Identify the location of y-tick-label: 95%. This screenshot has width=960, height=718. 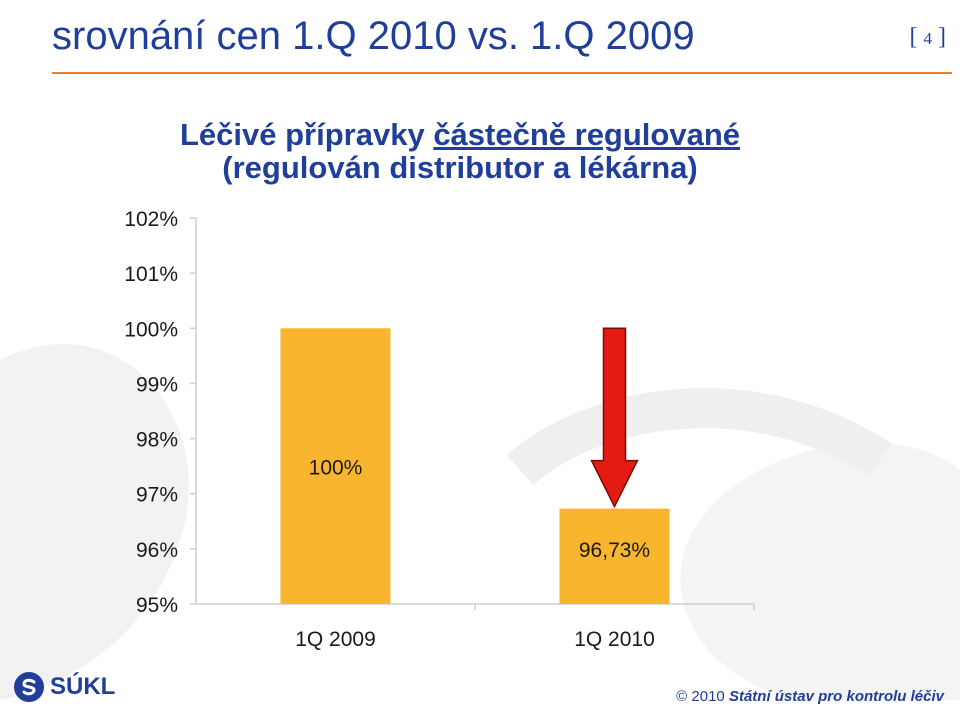
(157, 605).